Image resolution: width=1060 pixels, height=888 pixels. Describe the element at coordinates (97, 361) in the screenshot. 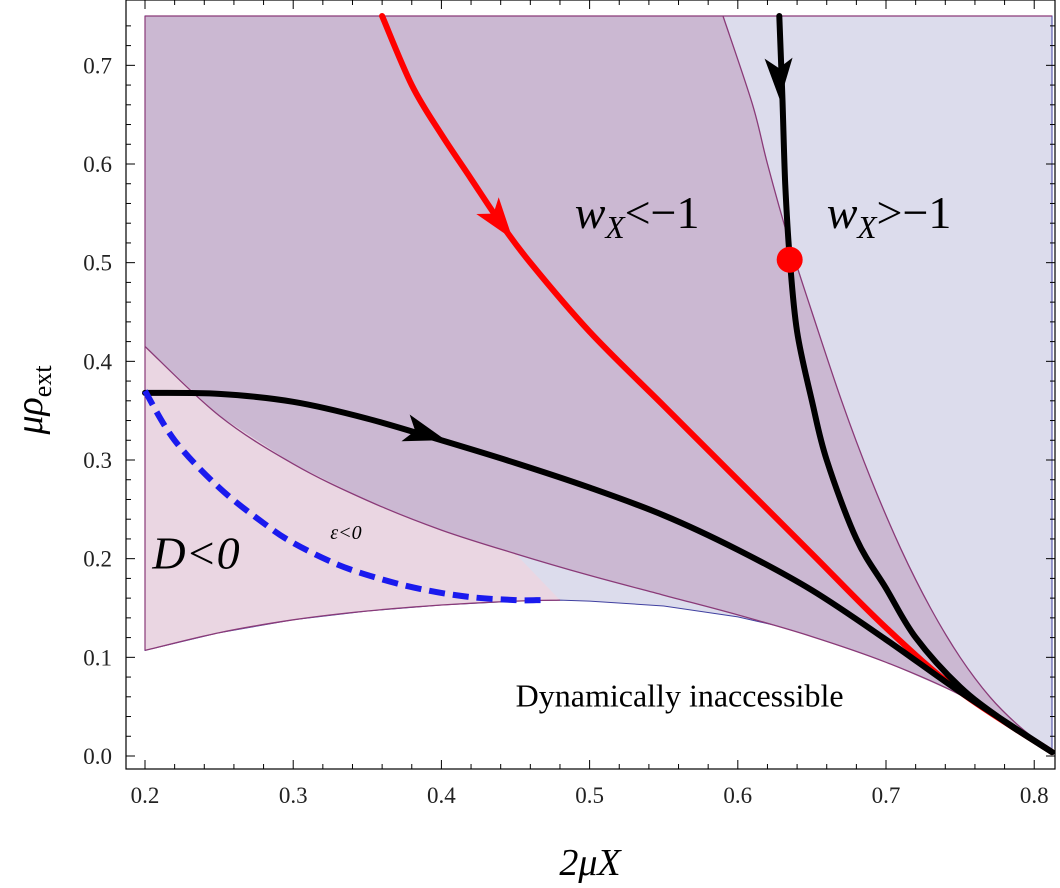

I see `y-tick-label: 0.4` at that location.